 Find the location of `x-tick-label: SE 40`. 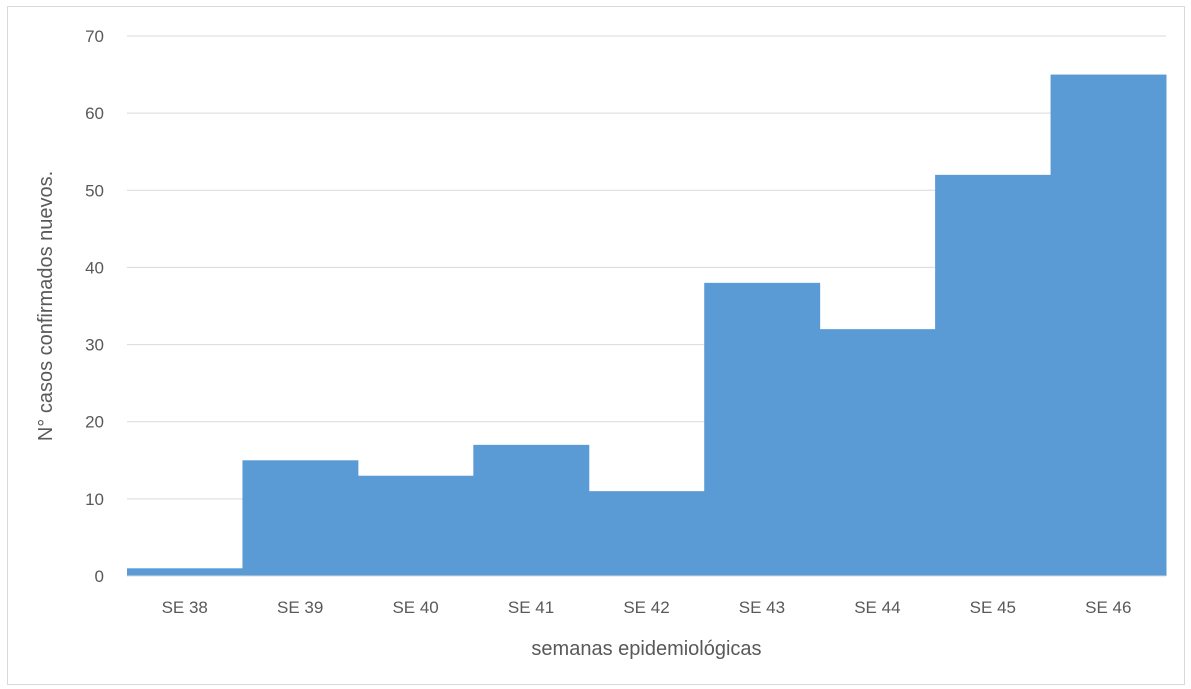

x-tick-label: SE 40 is located at coordinates (415, 607).